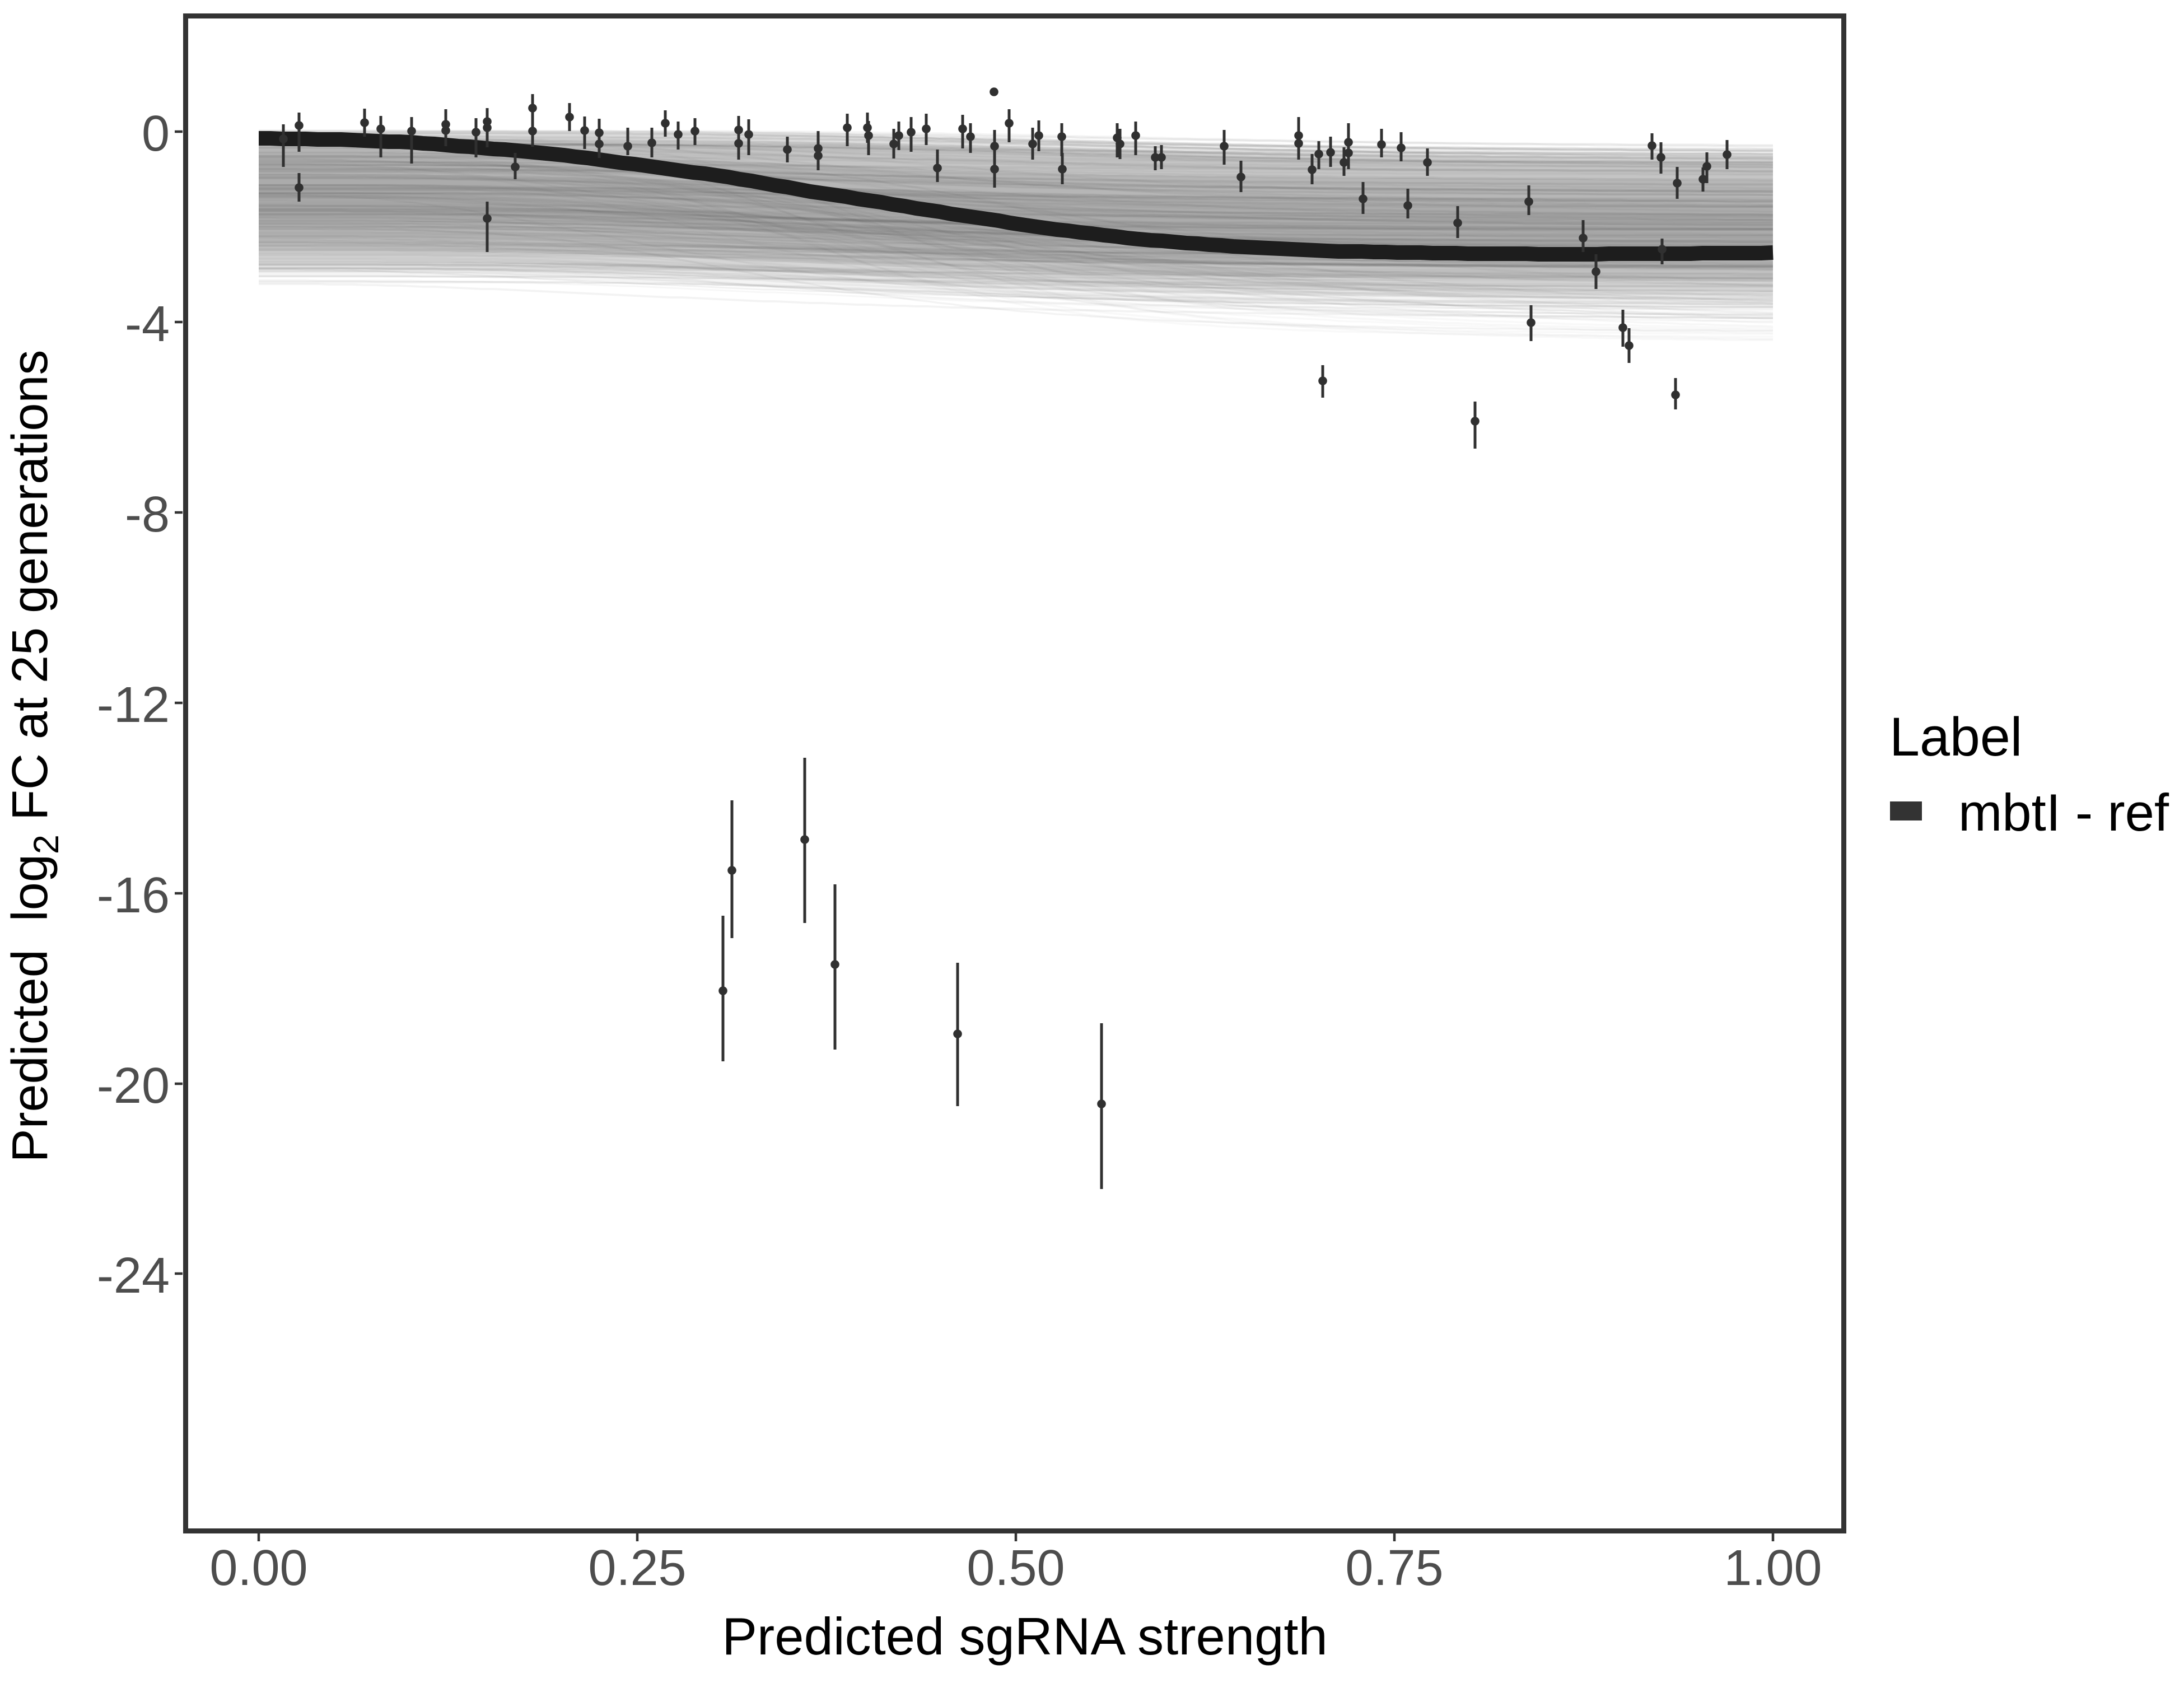 The width and height of the screenshot is (2184, 1683). What do you see at coordinates (1394, 1568) in the screenshot?
I see `svg-text: 0.75` at bounding box center [1394, 1568].